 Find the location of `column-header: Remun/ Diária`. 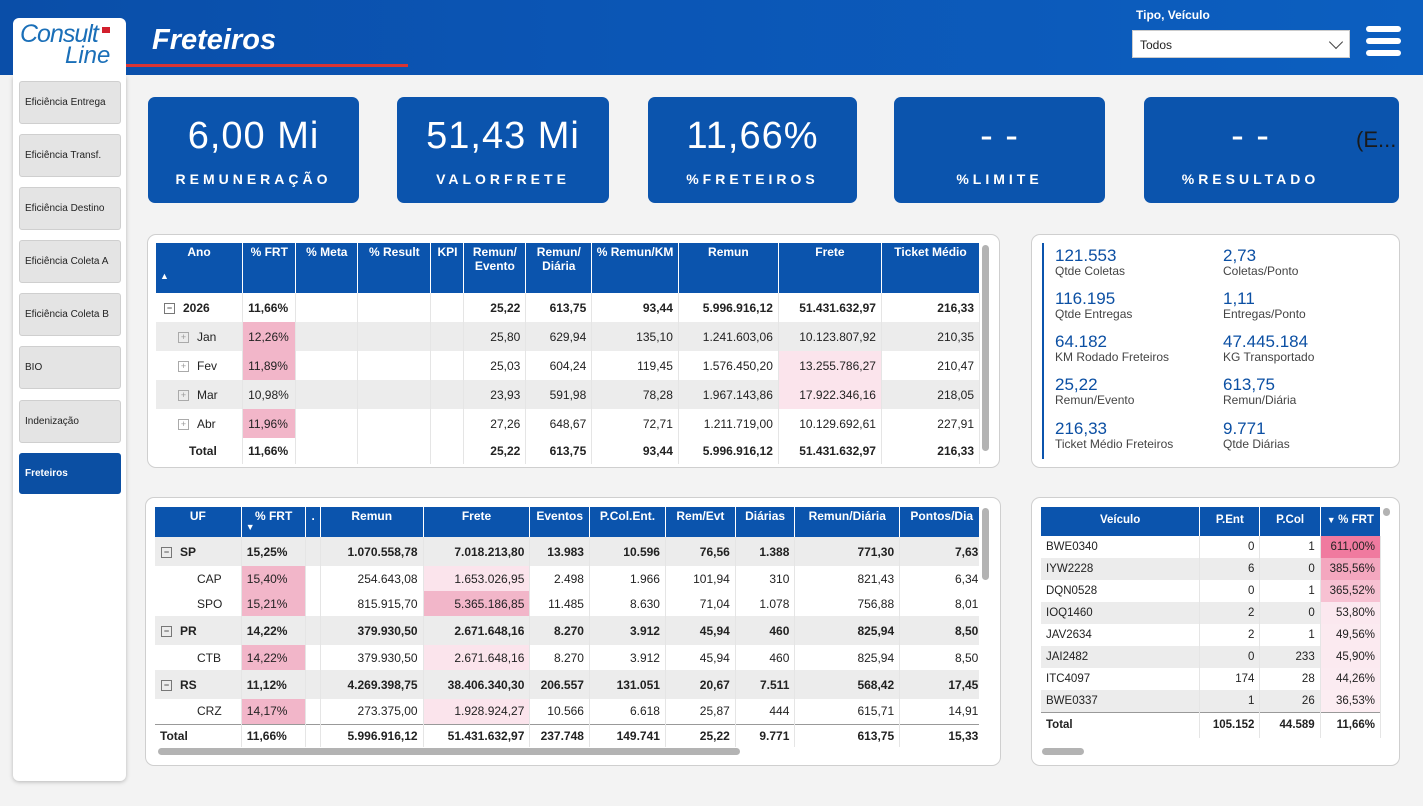

column-header: Remun/ Diária is located at coordinates (559, 268).